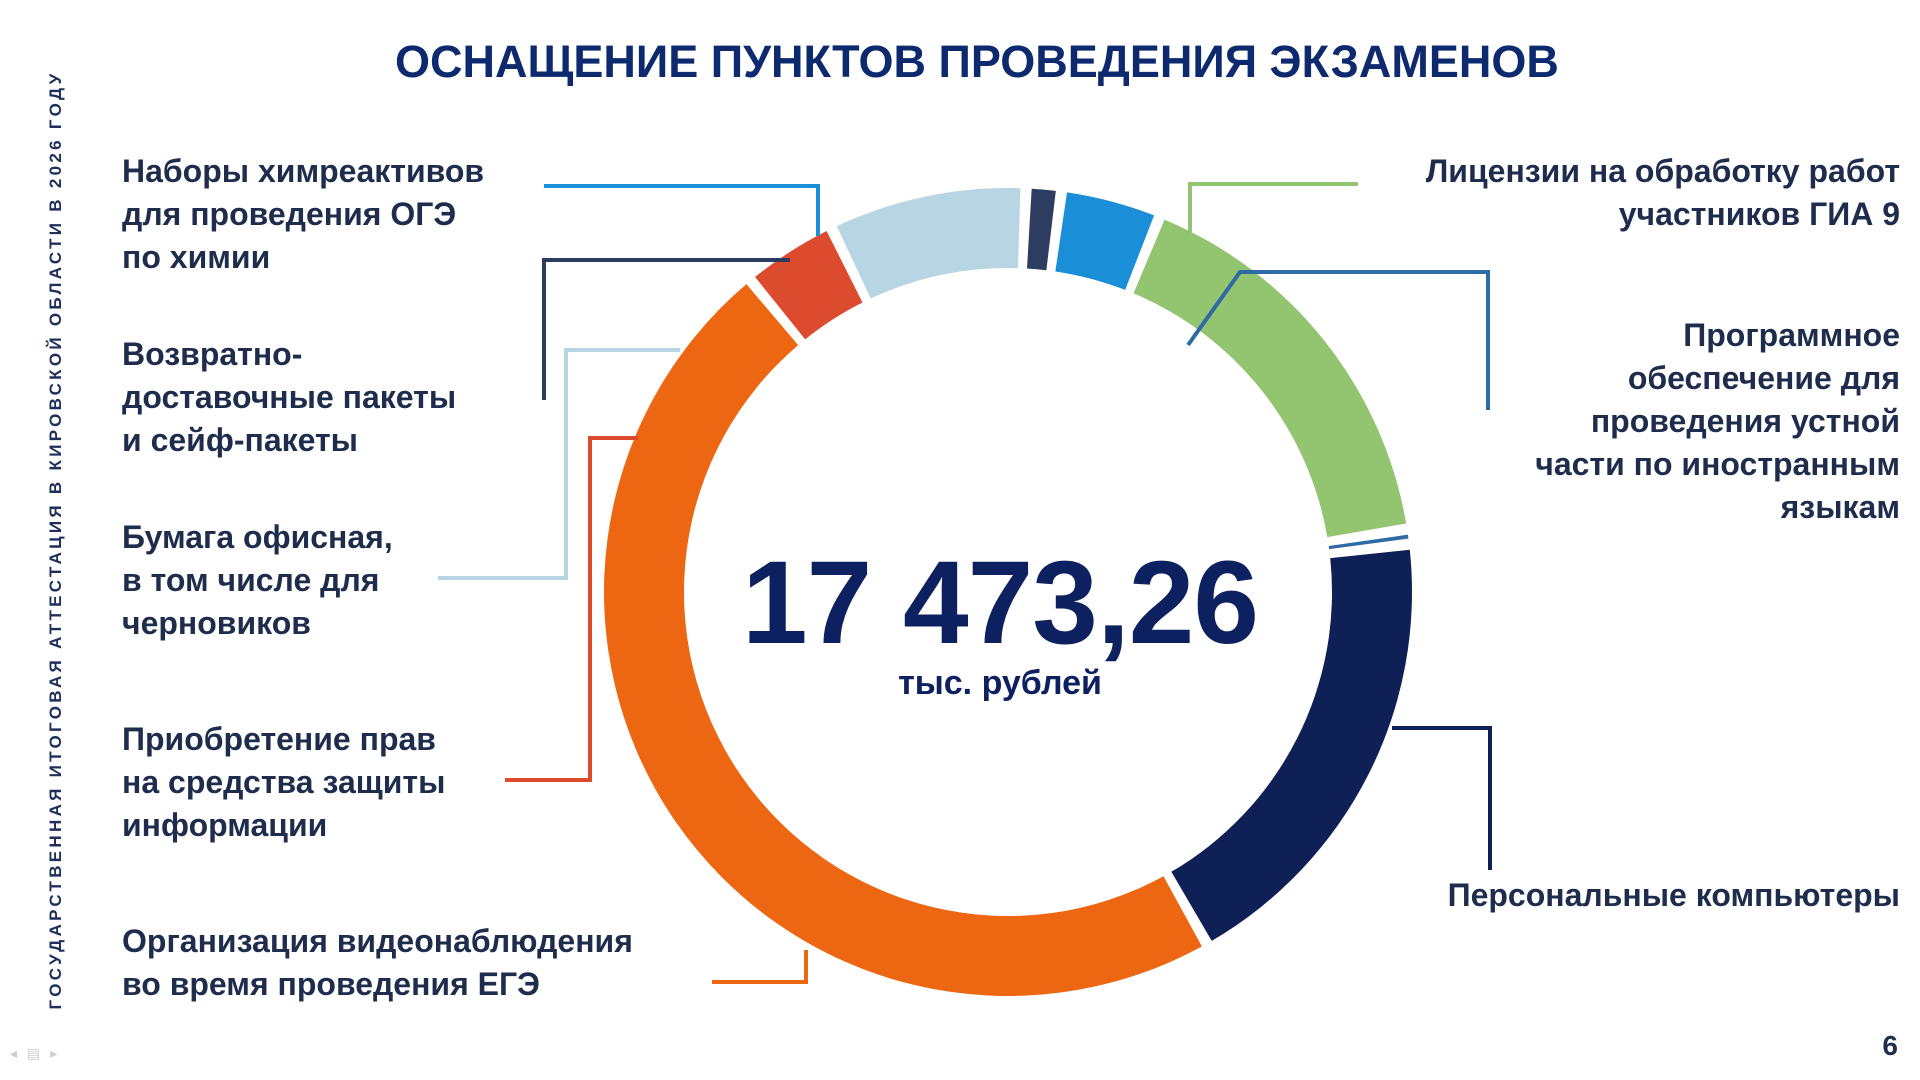 The height and width of the screenshot is (1080, 1920). Describe the element at coordinates (1000, 603) in the screenshot. I see `total-value: 17 473,26` at that location.